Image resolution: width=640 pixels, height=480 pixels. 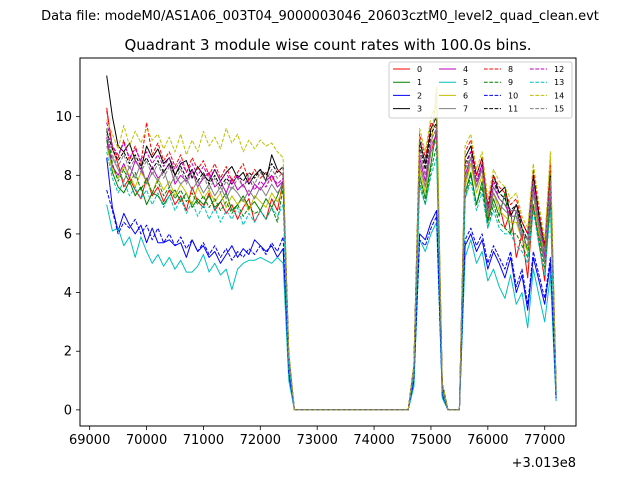 What do you see at coordinates (465, 95) in the screenshot?
I see `legend-label-6: 6` at bounding box center [465, 95].